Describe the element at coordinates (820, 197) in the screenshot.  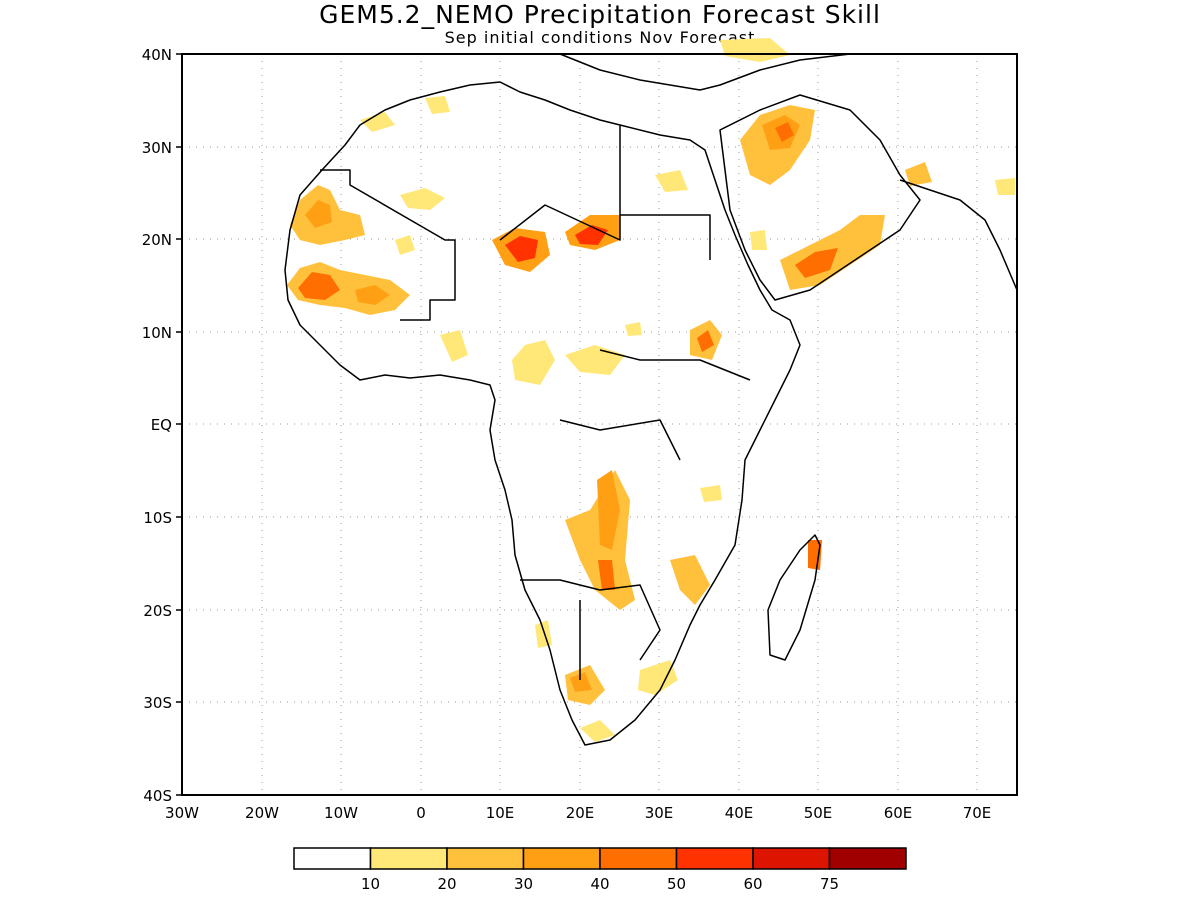
I see `arabia-coastline` at that location.